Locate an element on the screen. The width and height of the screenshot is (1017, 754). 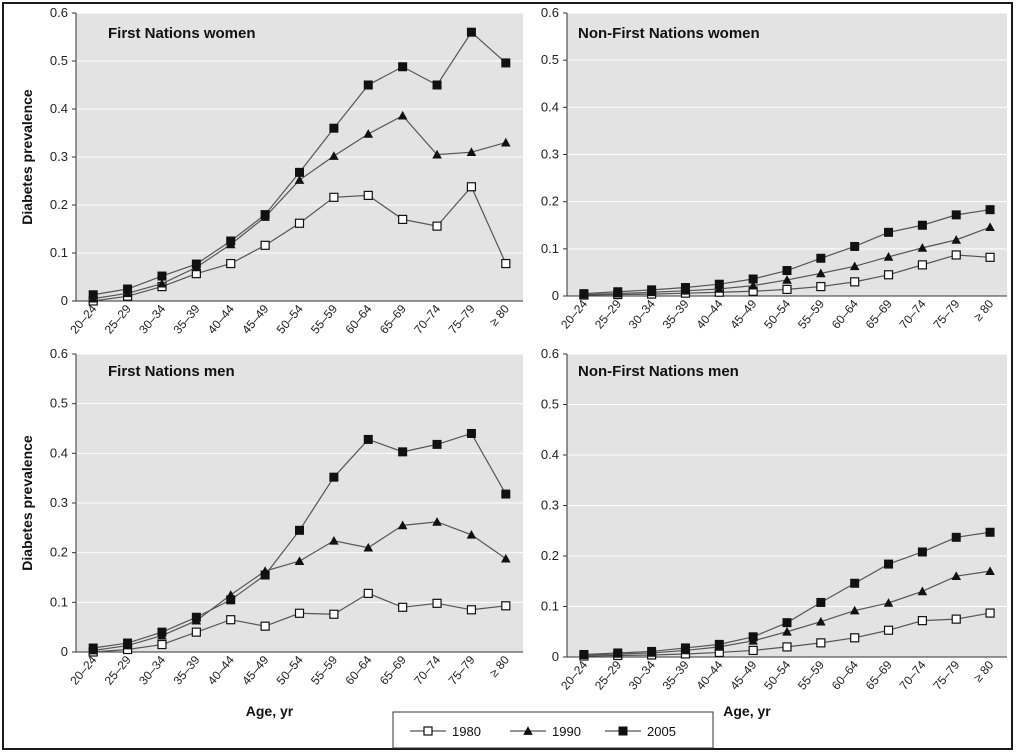
x-tick-label: 60–64 is located at coordinates (358, 670).